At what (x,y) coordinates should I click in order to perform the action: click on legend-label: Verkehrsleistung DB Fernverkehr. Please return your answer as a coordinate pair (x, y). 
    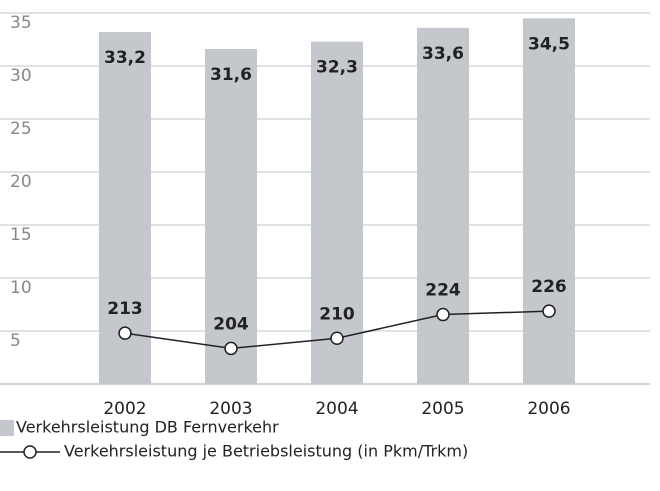
    Looking at the image, I should click on (147, 427).